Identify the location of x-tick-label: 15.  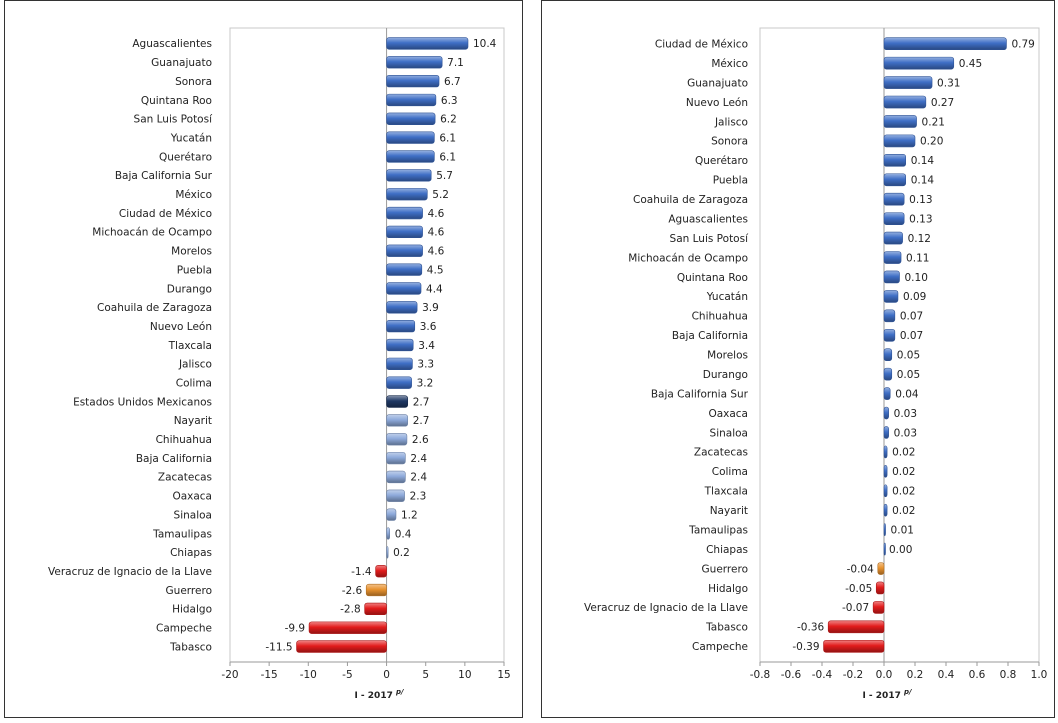
(503, 675).